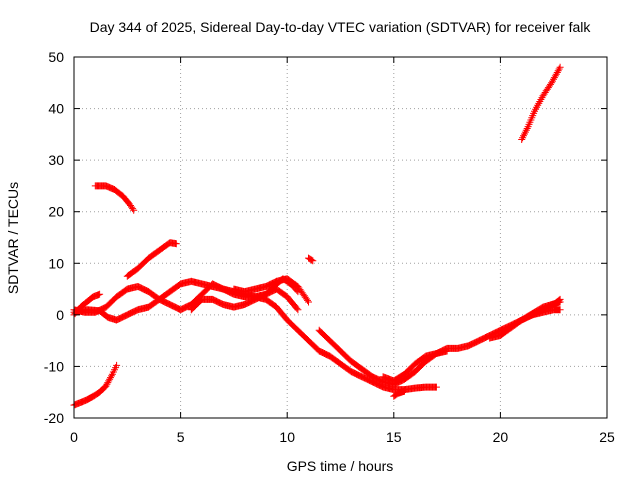 Image resolution: width=640 pixels, height=480 pixels. I want to click on y-tick-label: 10, so click(56, 263).